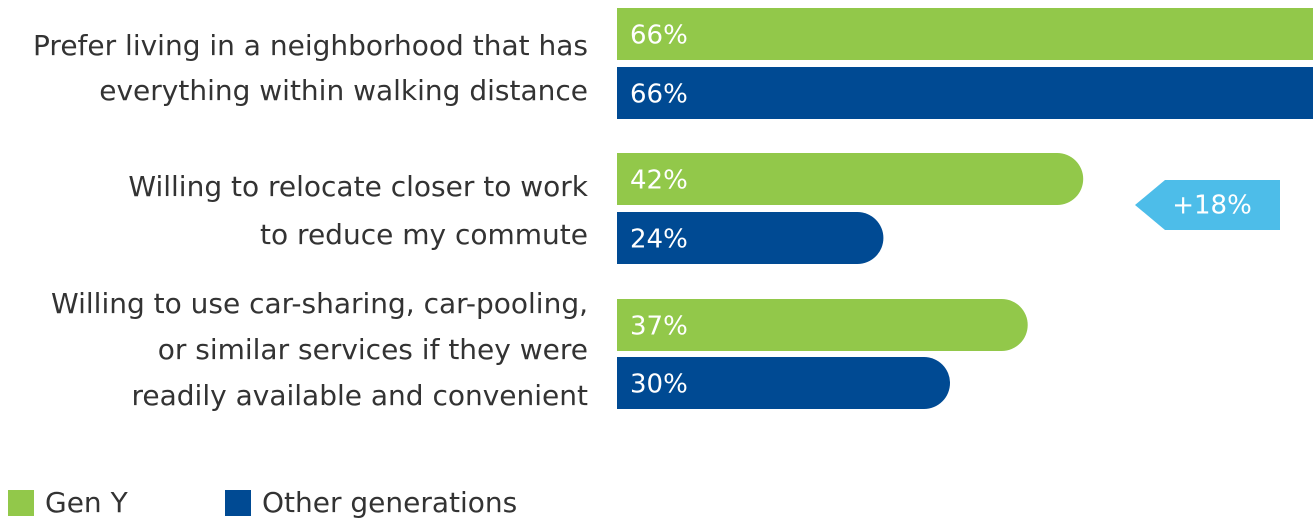 Image resolution: width=1313 pixels, height=525 pixels. I want to click on value-label: 24%, so click(659, 240).